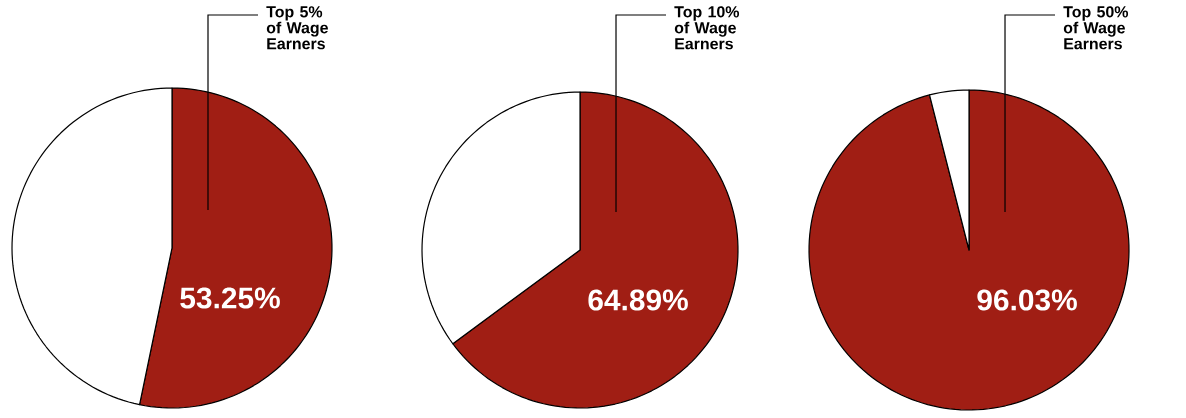 The image size is (1186, 418). Describe the element at coordinates (1027, 300) in the screenshot. I see `data-label: 96.03%` at that location.